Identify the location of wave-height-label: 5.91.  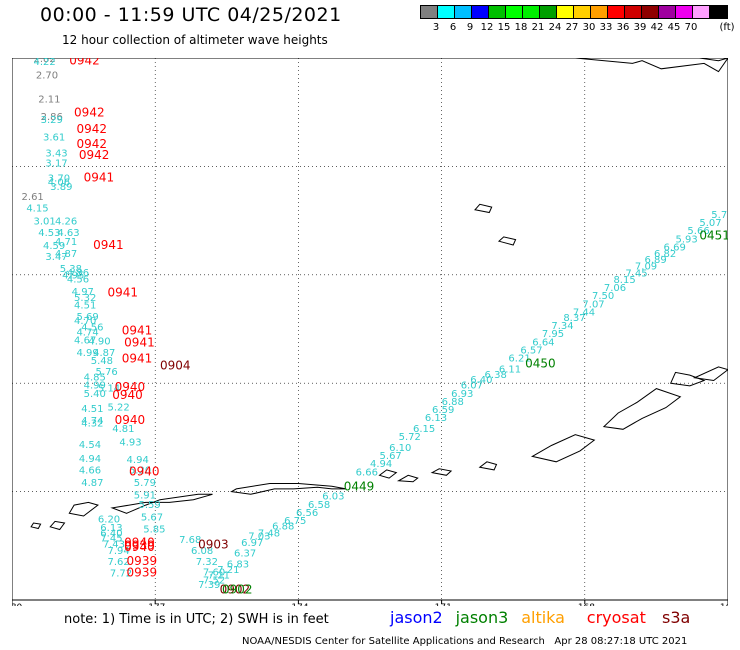
(145, 496).